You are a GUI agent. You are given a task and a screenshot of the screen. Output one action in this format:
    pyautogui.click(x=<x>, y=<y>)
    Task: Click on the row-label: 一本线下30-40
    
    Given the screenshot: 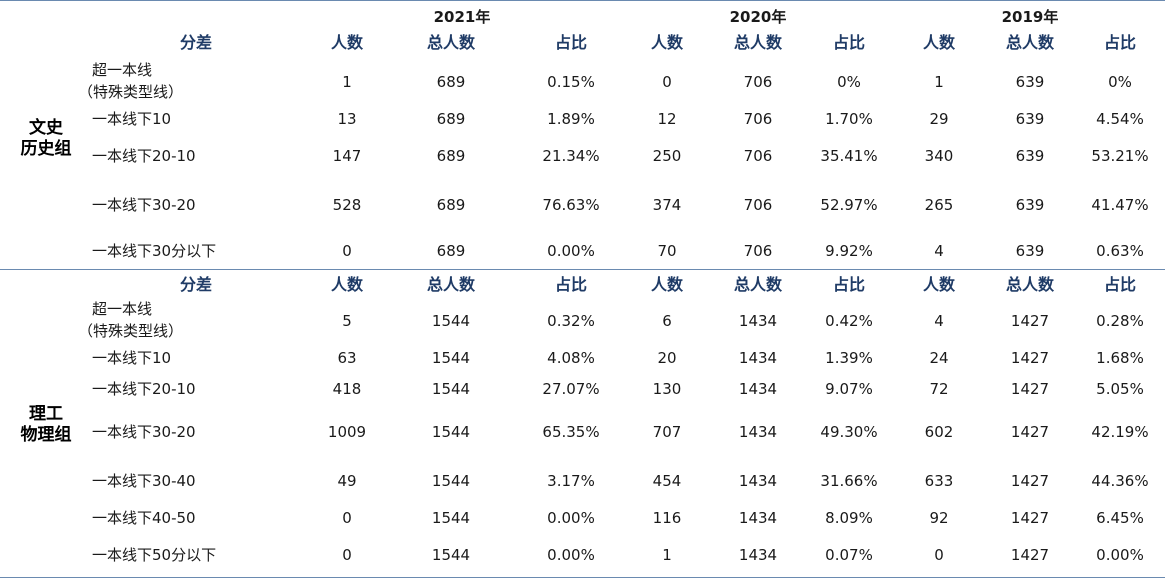 What is the action you would take?
    pyautogui.click(x=144, y=481)
    